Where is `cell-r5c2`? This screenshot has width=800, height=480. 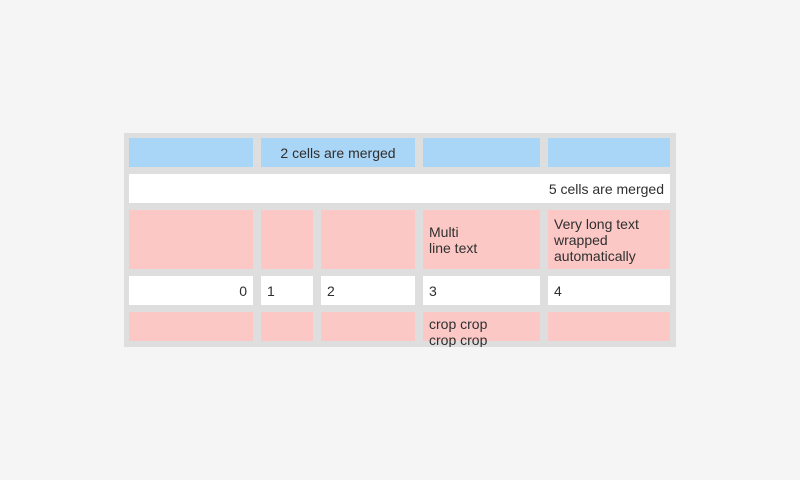 cell-r5c2 is located at coordinates (287, 326).